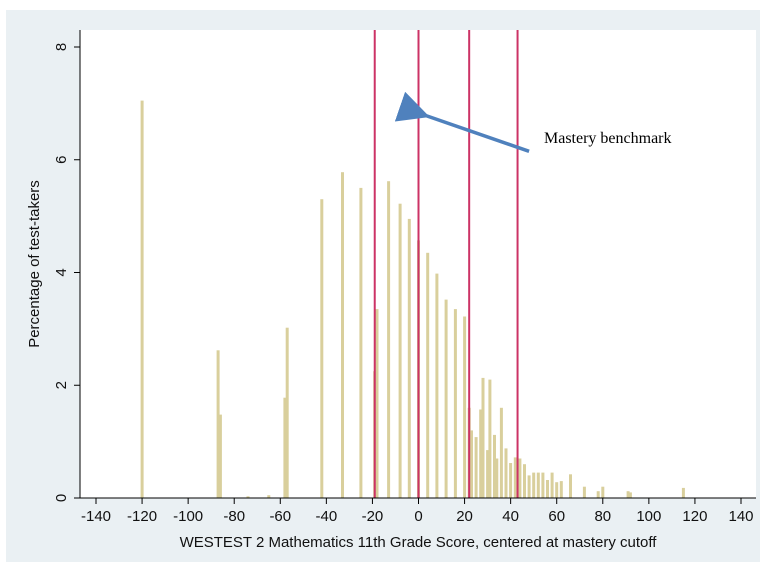 The width and height of the screenshot is (765, 565). Describe the element at coordinates (280, 516) in the screenshot. I see `x-tick-label: -60` at that location.